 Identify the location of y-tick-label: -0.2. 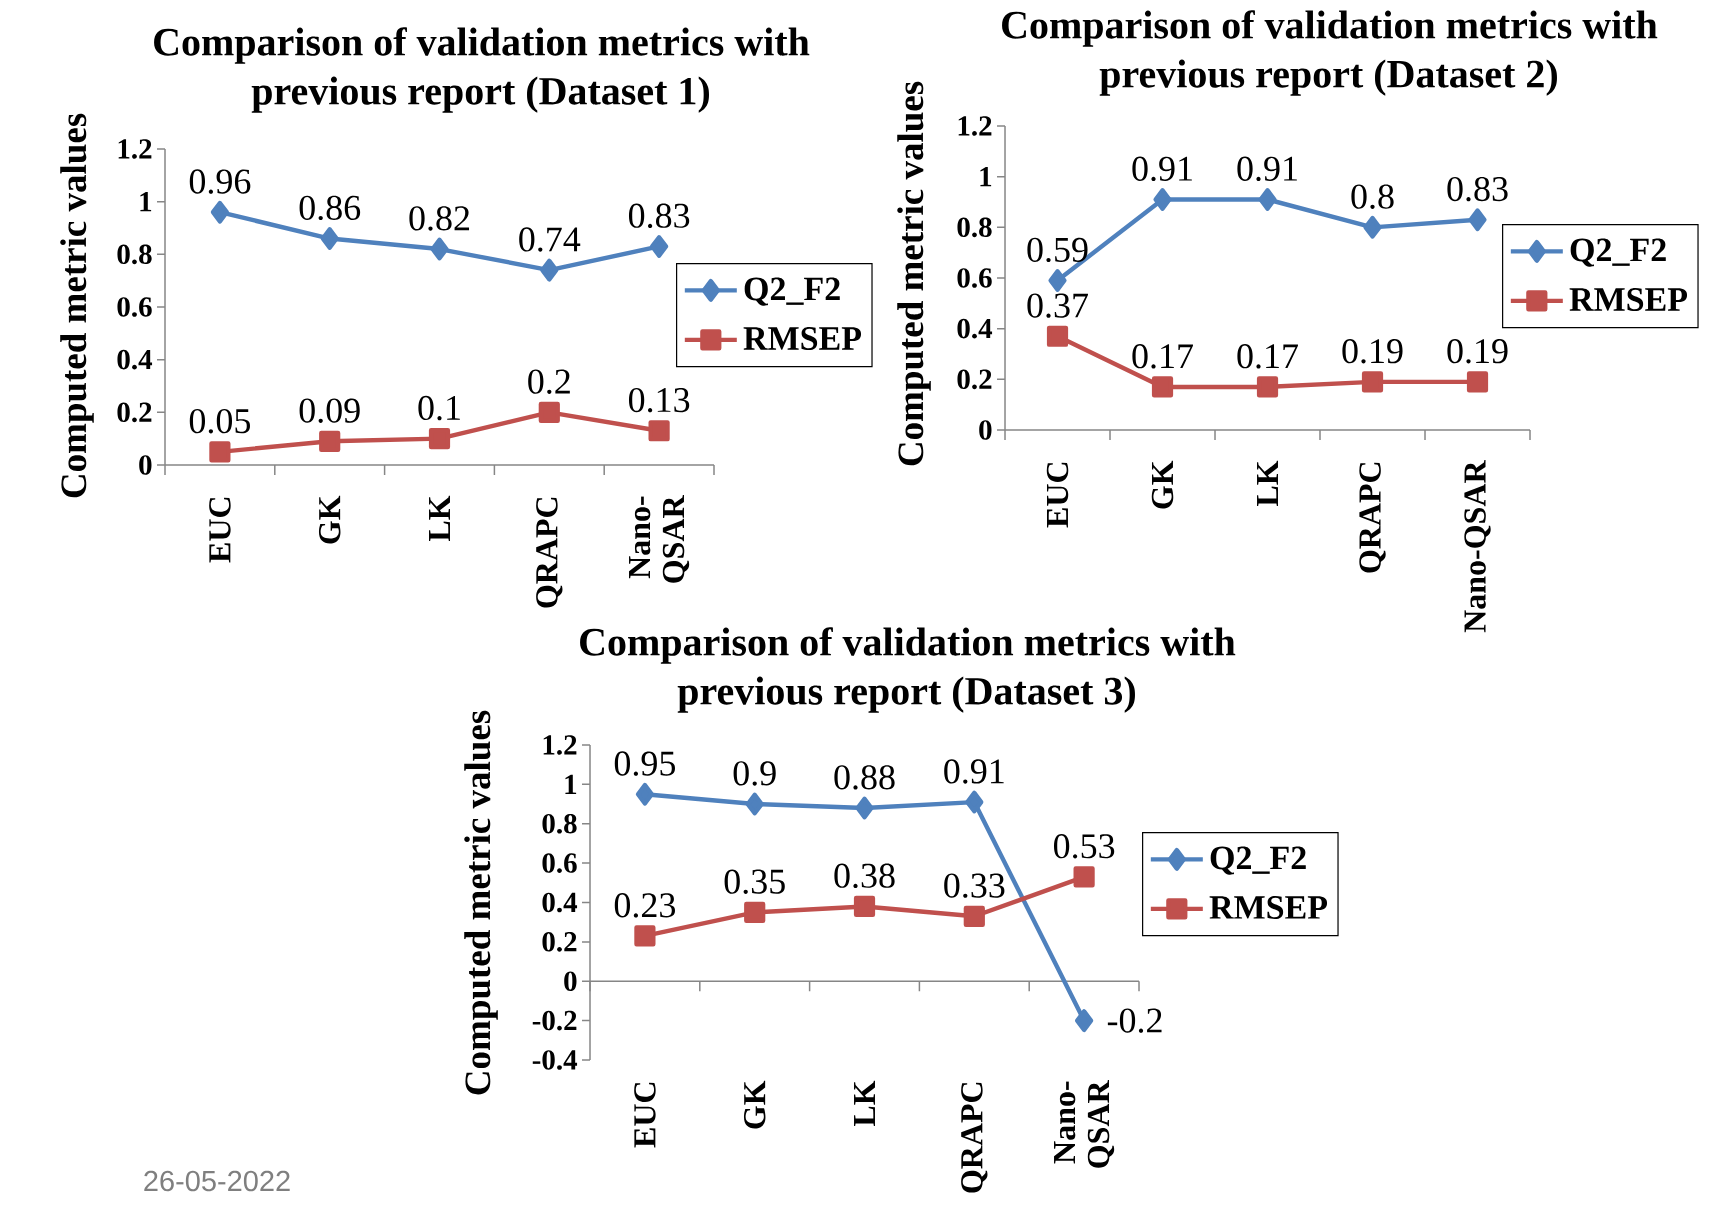
(554, 1020).